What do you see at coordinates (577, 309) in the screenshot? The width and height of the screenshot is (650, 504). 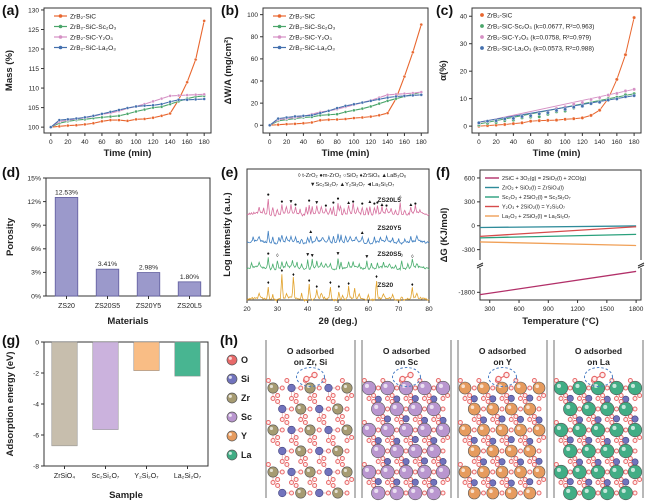 I see `svg-text: 1200` at bounding box center [577, 309].